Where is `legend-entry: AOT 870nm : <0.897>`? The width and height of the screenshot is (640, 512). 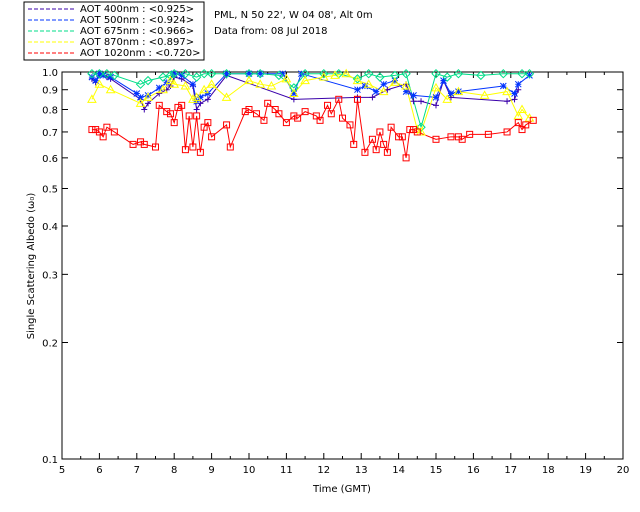
legend-entry: AOT 870nm : <0.897> is located at coordinates (137, 42).